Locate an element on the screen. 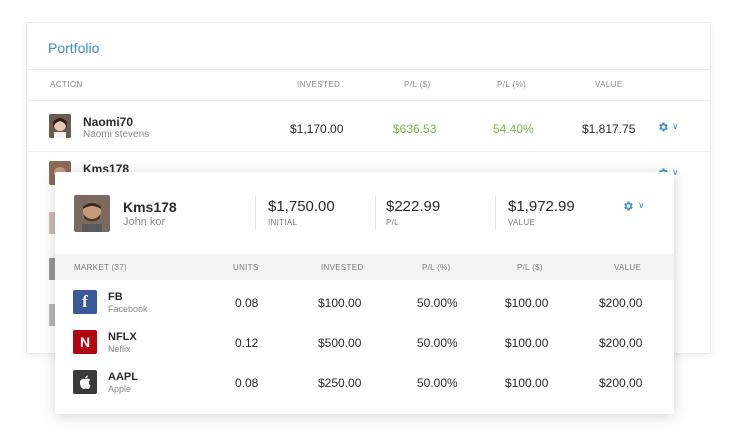 The width and height of the screenshot is (729, 447). header-action: ACTION is located at coordinates (66, 84).